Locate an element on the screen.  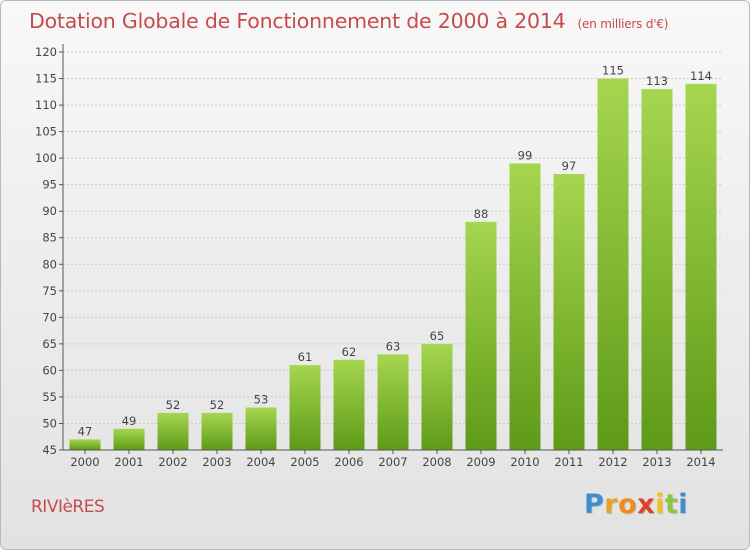
bar-2002 is located at coordinates (173, 431).